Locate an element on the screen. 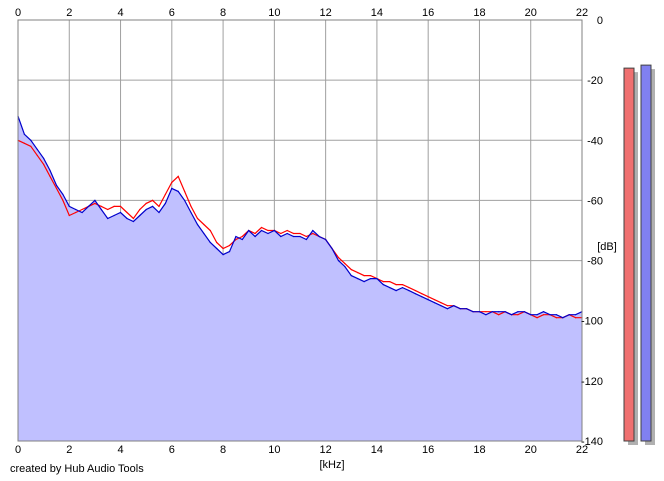  credit-text: created by Hub Audio Tools is located at coordinates (77, 469).